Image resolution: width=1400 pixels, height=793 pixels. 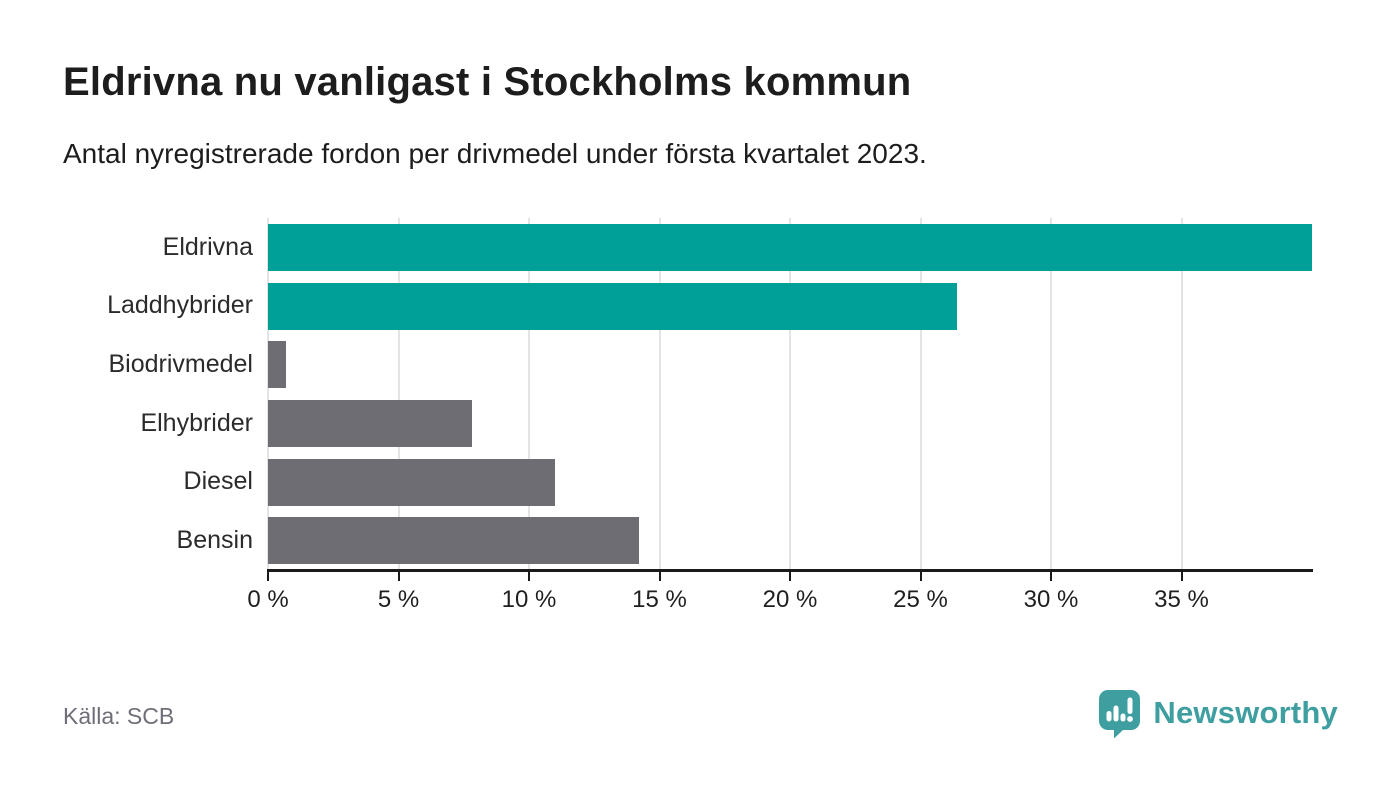 What do you see at coordinates (453, 541) in the screenshot?
I see `bar-bensin` at bounding box center [453, 541].